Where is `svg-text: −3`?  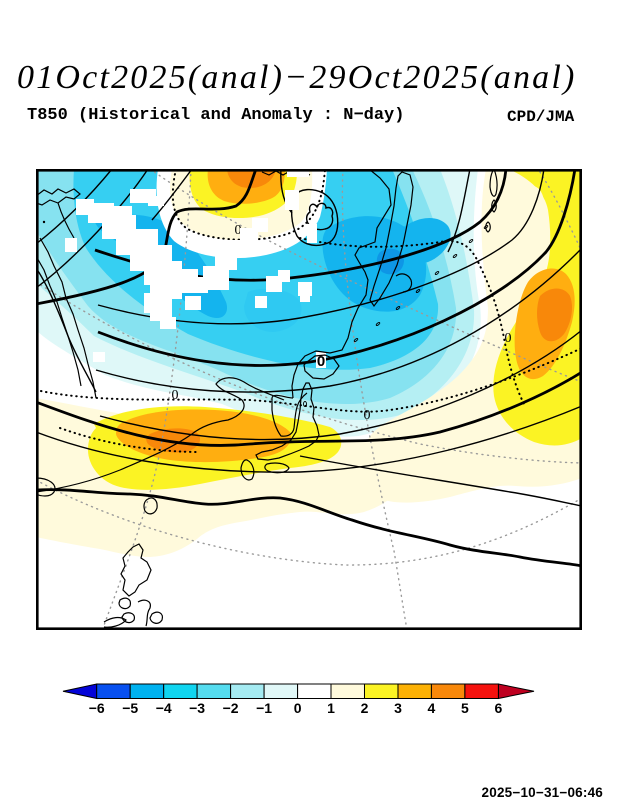 svg-text: −3 is located at coordinates (197, 708).